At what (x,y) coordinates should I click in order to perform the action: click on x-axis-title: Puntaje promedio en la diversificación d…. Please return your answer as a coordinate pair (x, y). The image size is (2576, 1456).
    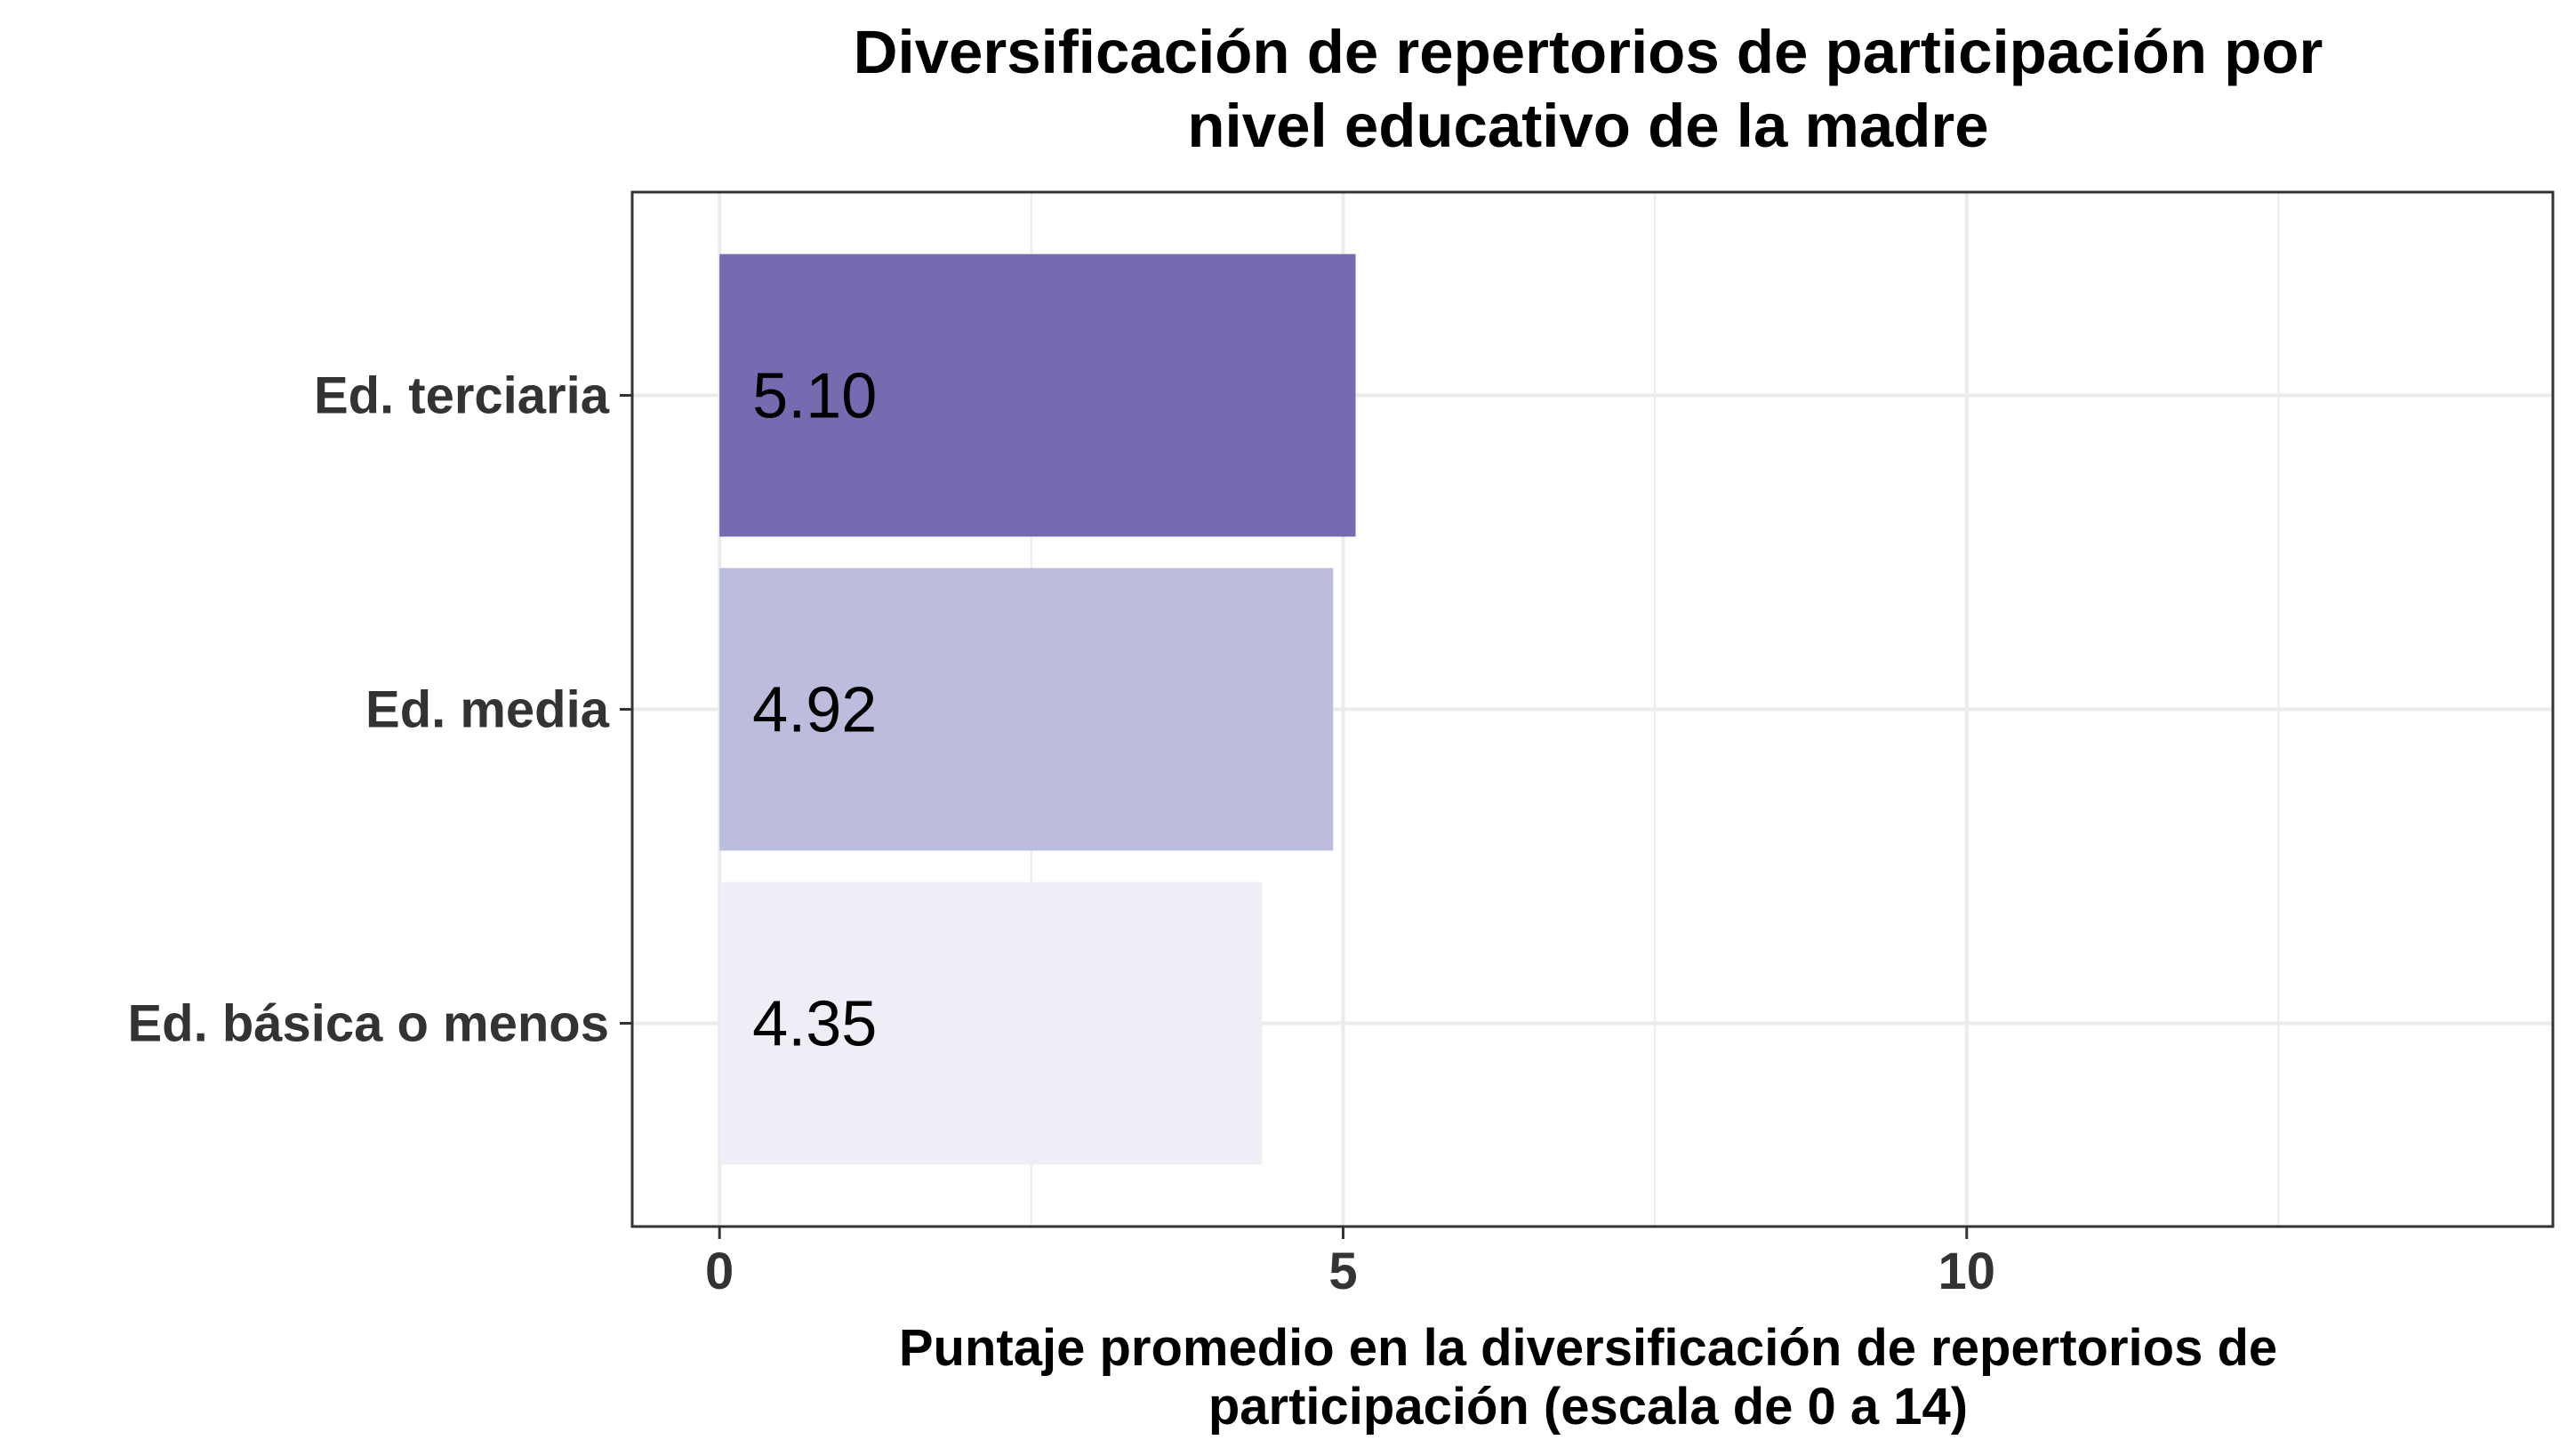
    Looking at the image, I should click on (1588, 1377).